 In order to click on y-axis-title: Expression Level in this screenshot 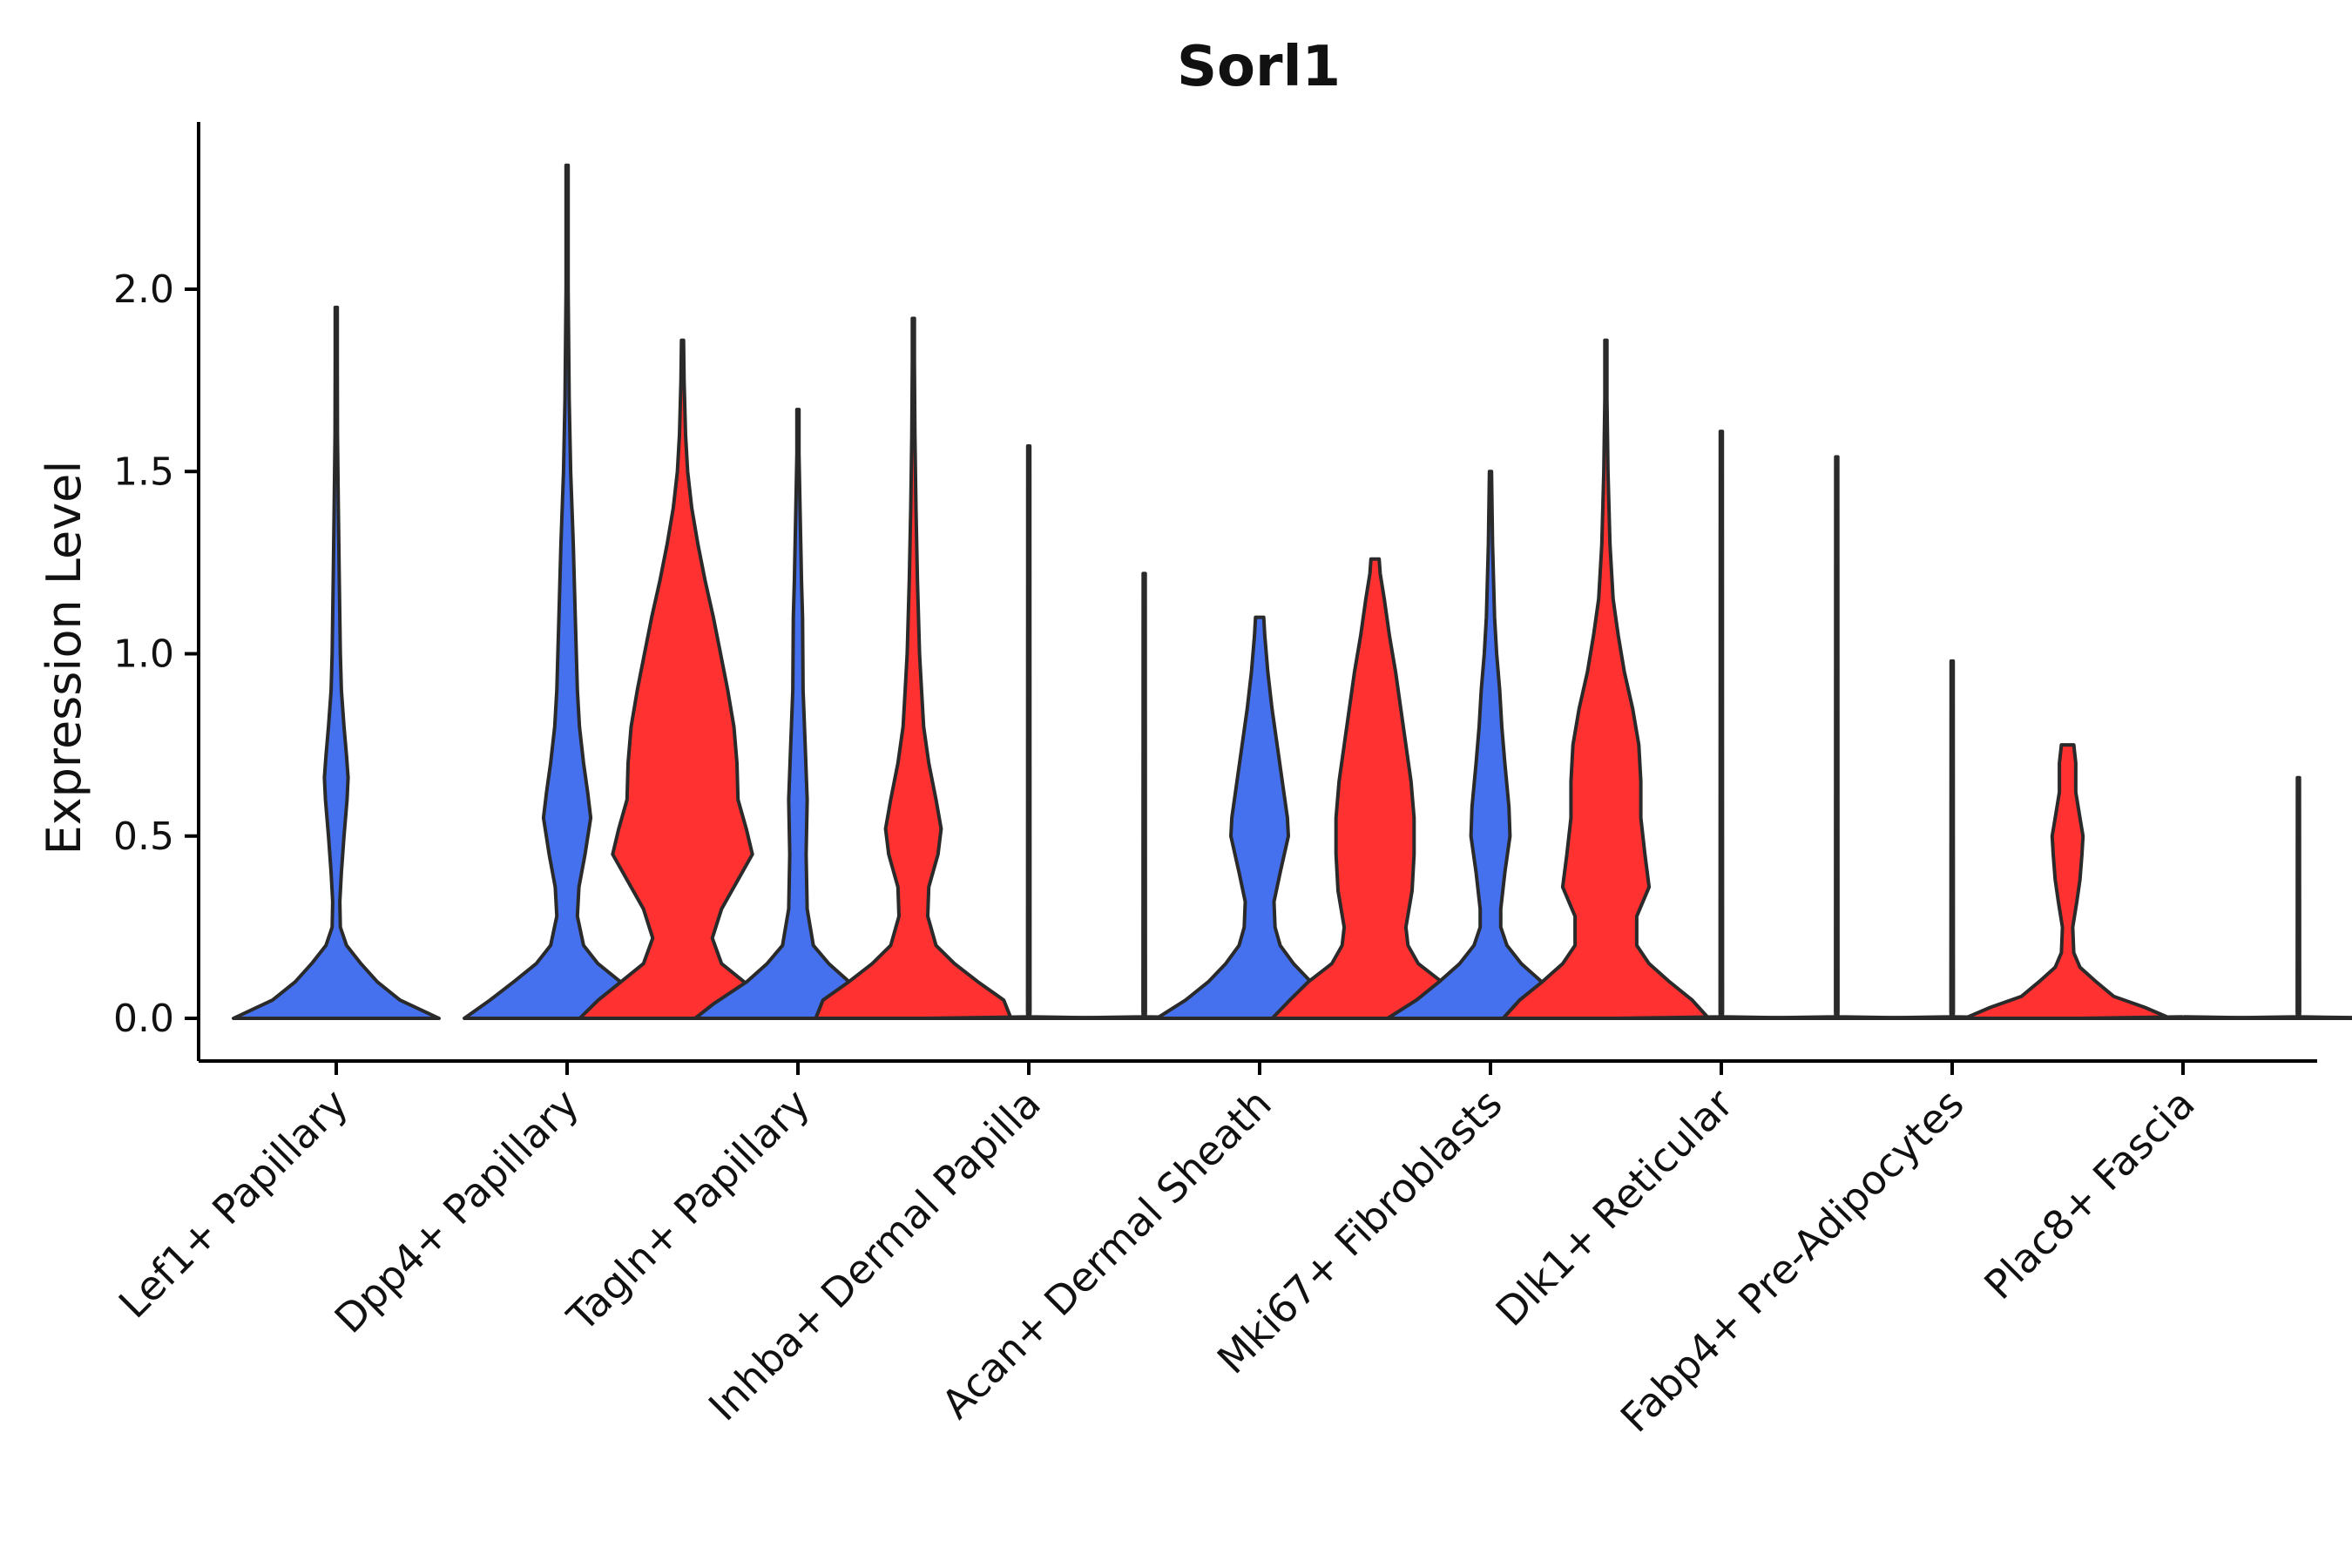, I will do `click(64, 658)`.